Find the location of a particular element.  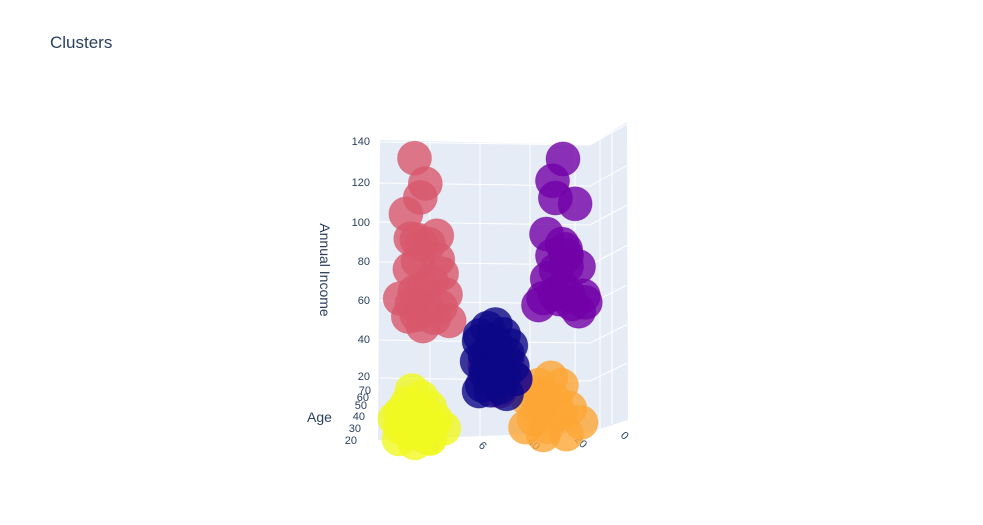

back-wall is located at coordinates (484, 290).